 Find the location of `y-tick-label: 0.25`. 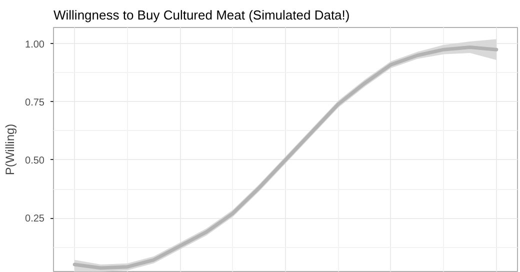

y-tick-label: 0.25 is located at coordinates (35, 219).